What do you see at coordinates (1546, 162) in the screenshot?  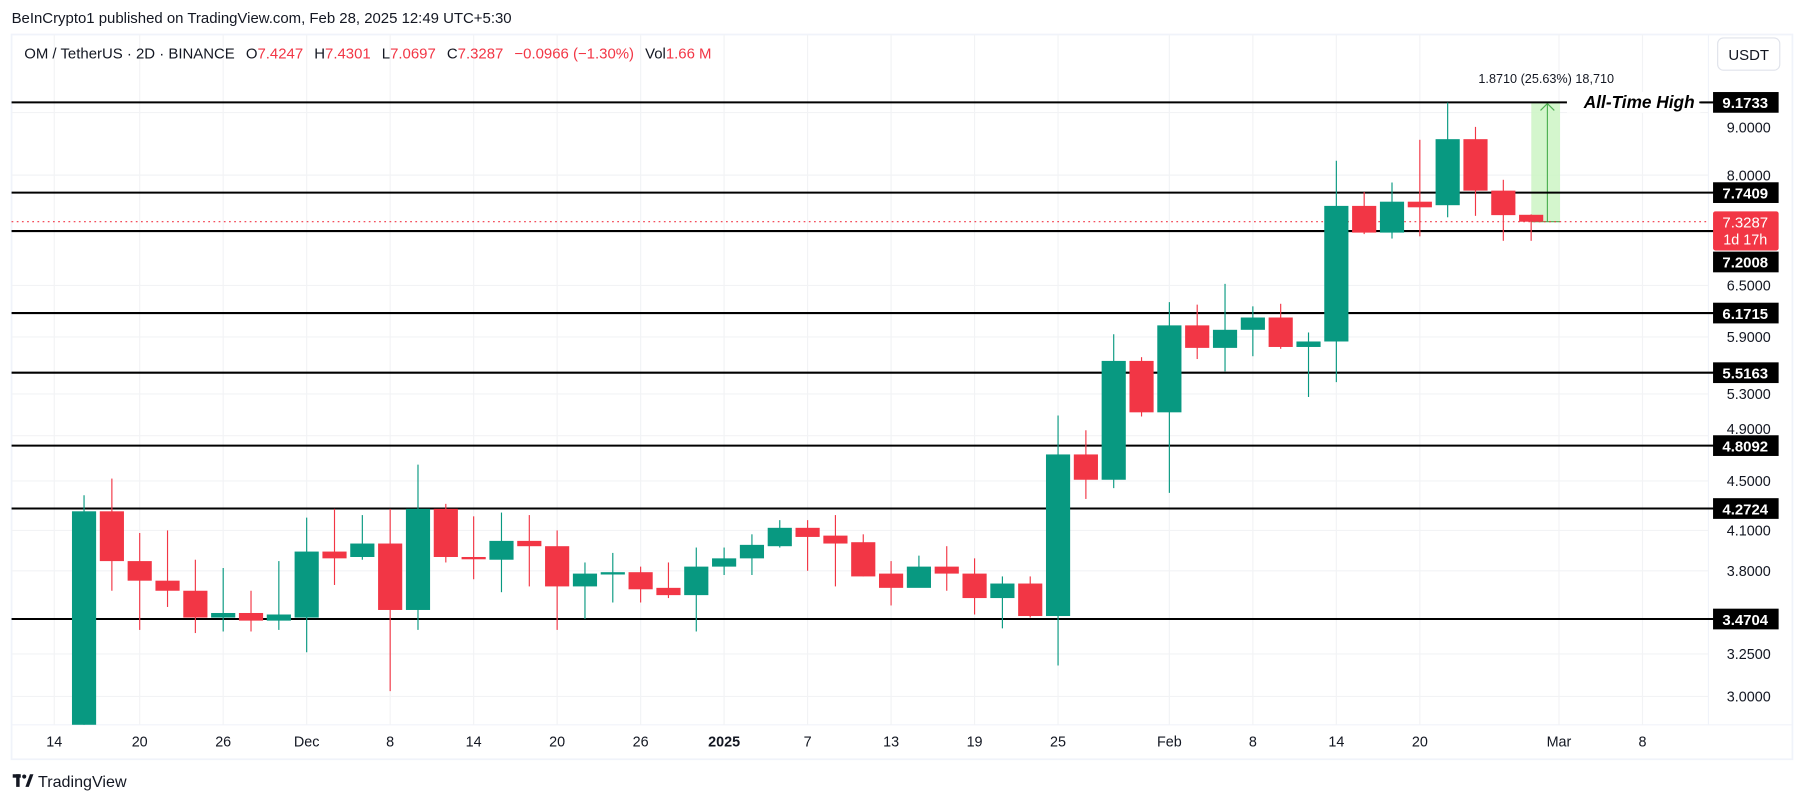 I see `measure-range-box` at bounding box center [1546, 162].